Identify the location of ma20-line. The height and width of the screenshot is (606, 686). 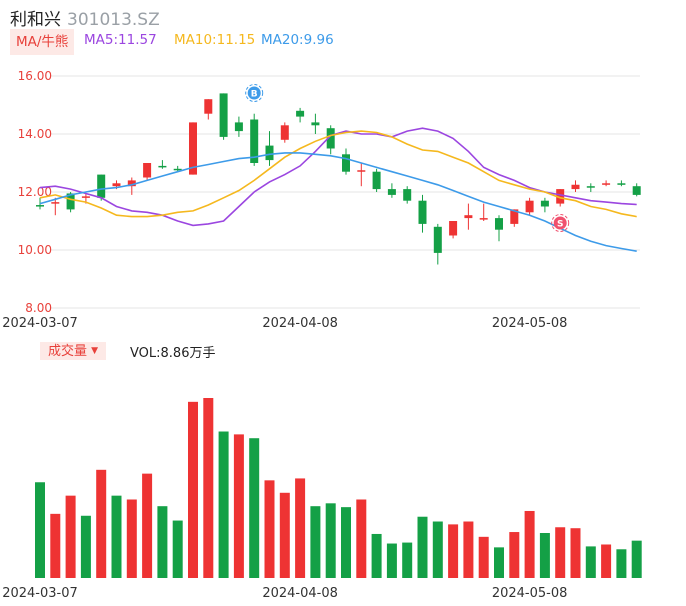
(338, 202).